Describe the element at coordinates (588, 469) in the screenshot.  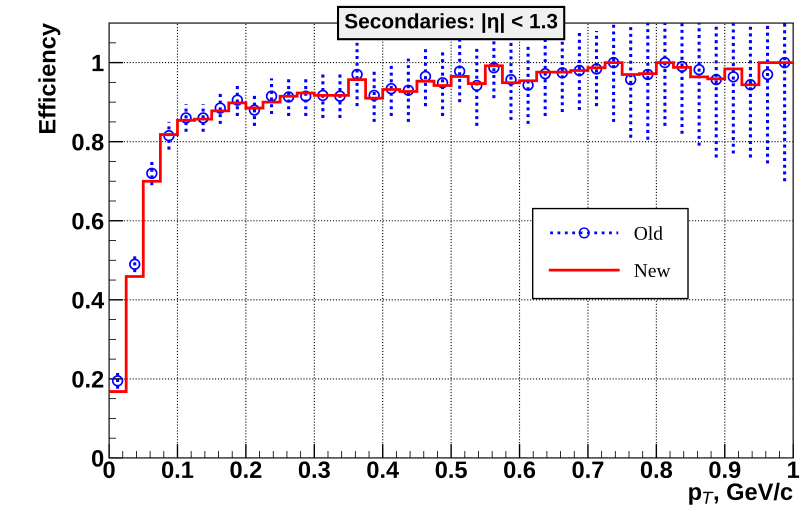
I see `x-tick-label: 0.7` at that location.